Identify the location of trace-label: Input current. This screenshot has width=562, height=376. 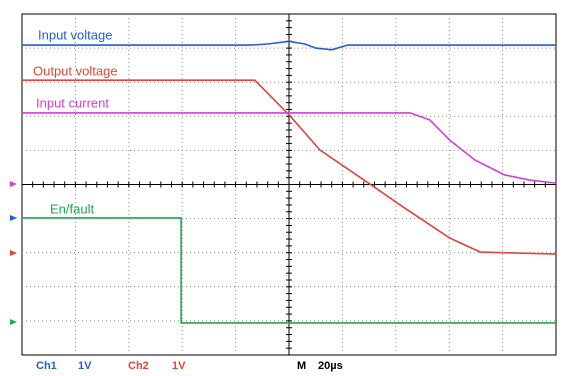
(72, 102).